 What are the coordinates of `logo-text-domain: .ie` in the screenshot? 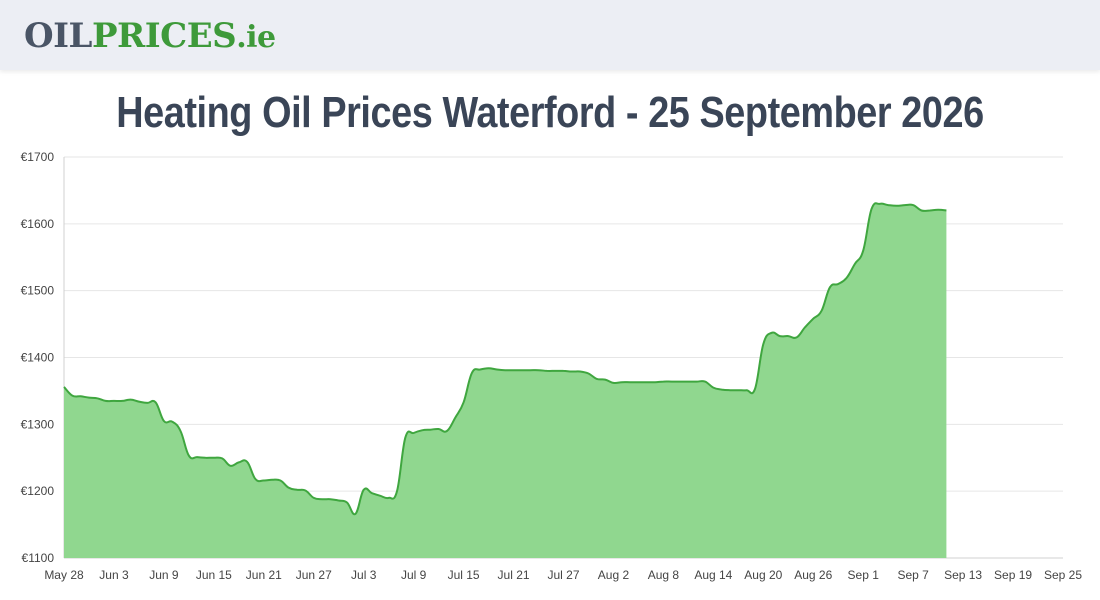 It's located at (256, 37).